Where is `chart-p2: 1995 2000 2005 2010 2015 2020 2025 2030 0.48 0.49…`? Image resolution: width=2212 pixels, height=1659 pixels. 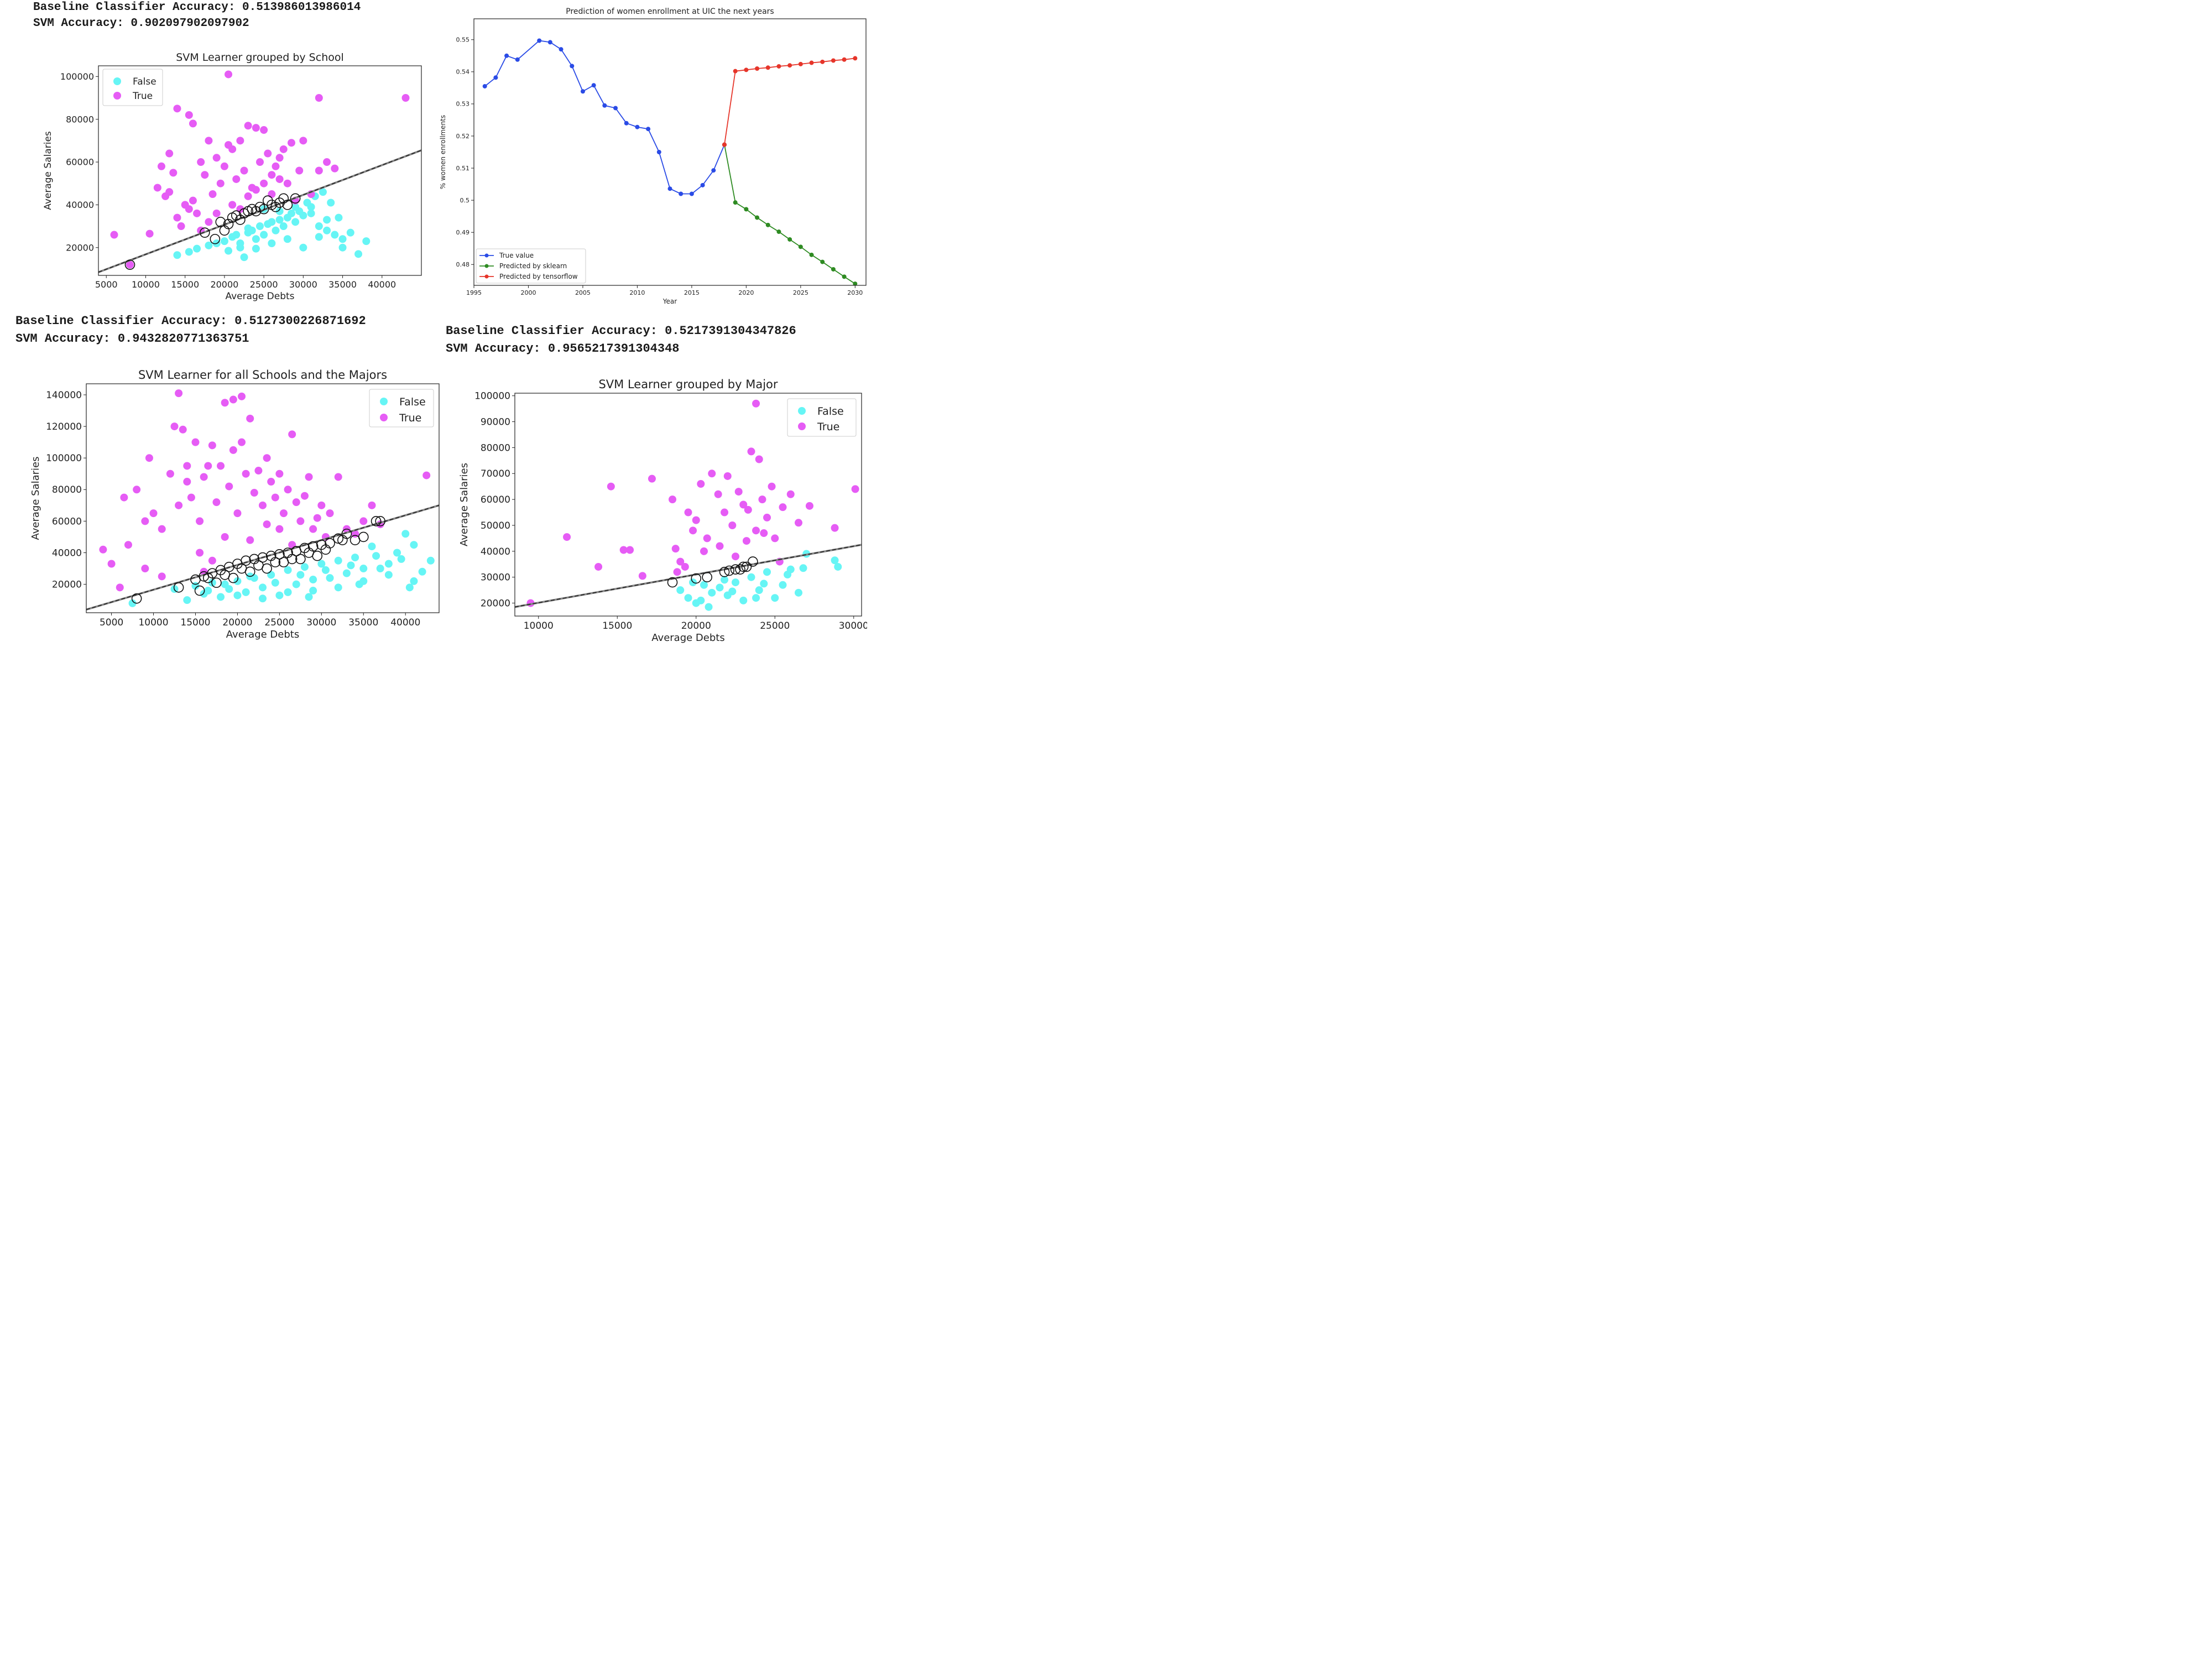
chart-p2: 1995 2000 2005 2010 2015 2020 2025 2030 0.48 0.49… is located at coordinates (653, 156).